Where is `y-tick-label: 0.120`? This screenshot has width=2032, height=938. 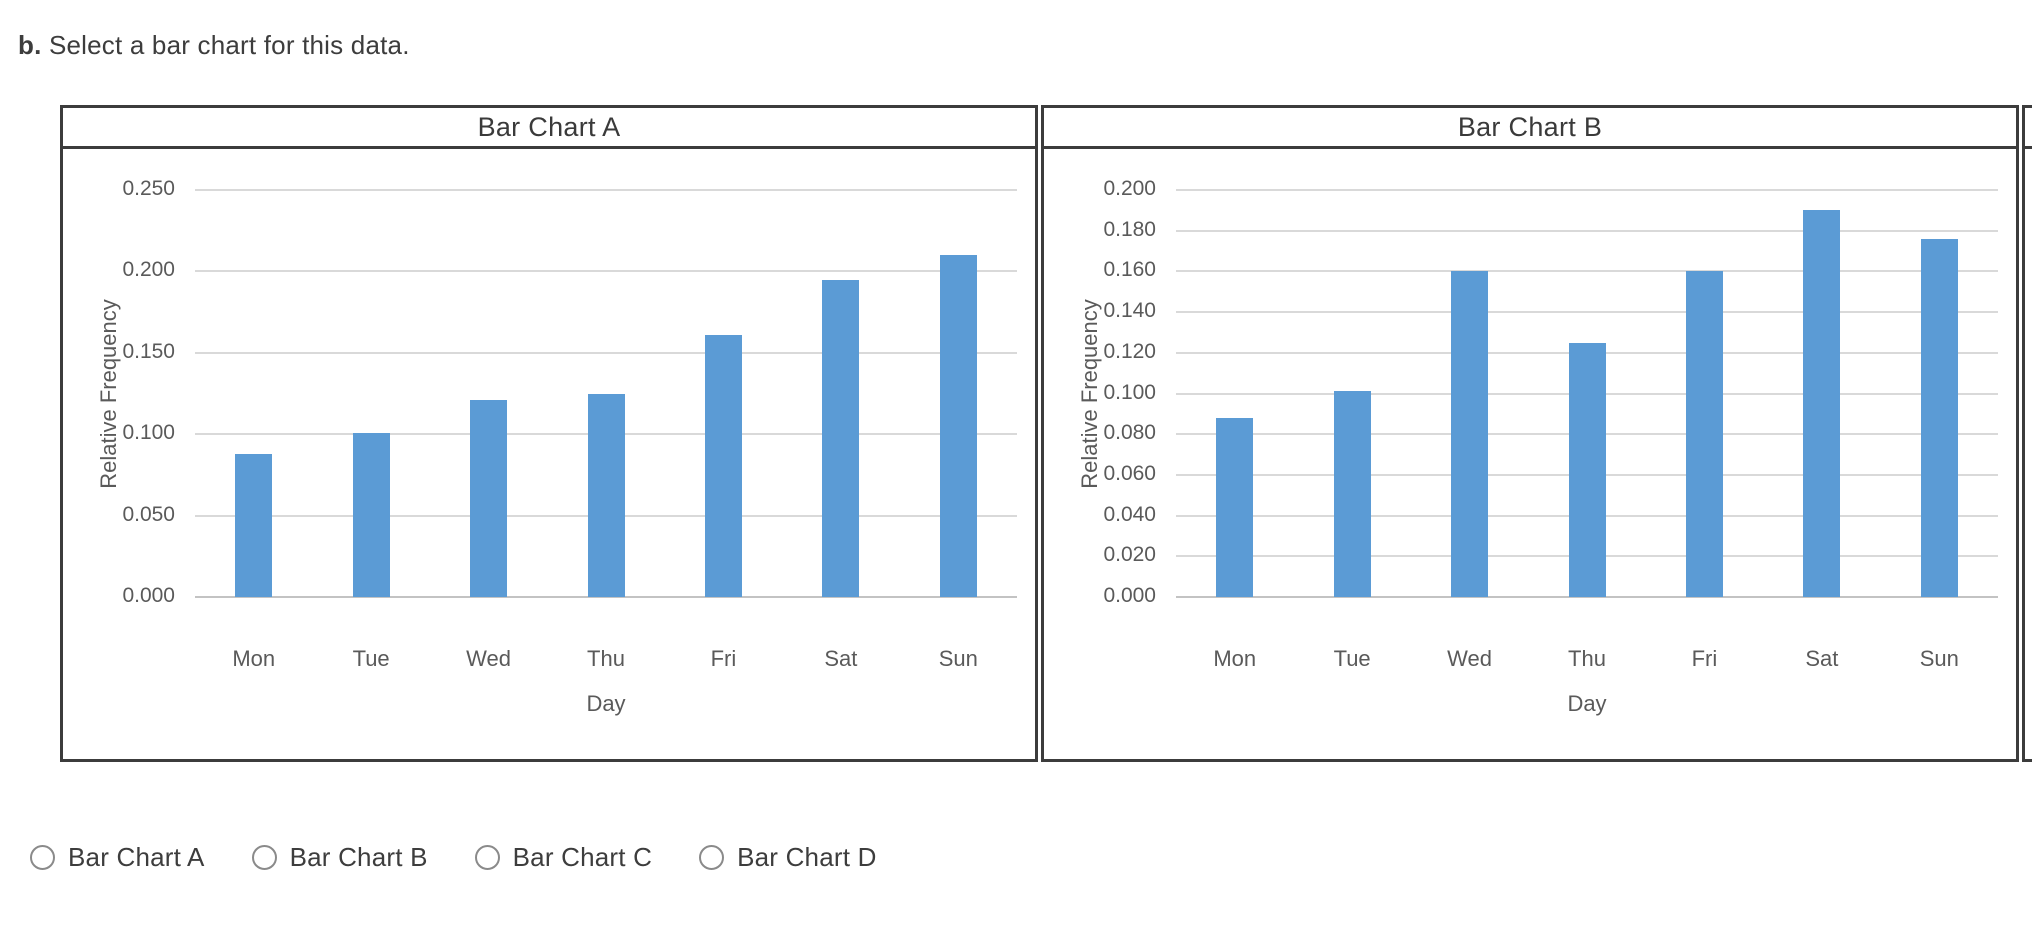 y-tick-label: 0.120 is located at coordinates (1129, 351).